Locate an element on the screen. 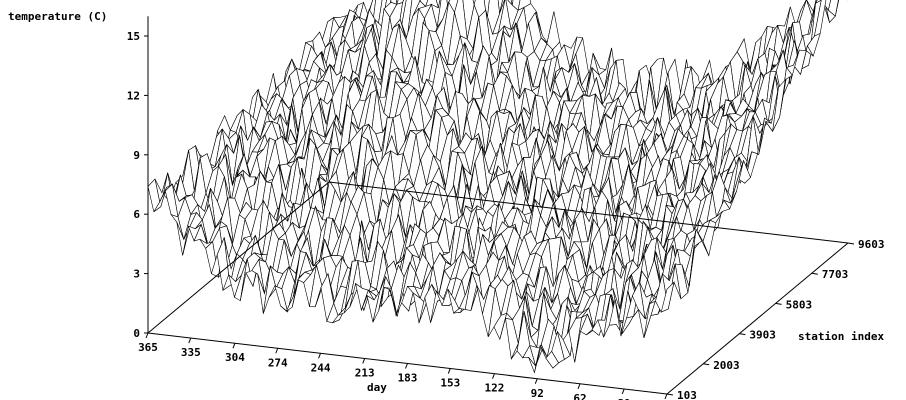 The height and width of the screenshot is (400, 906). z-tick-label: 9 is located at coordinates (136, 155).